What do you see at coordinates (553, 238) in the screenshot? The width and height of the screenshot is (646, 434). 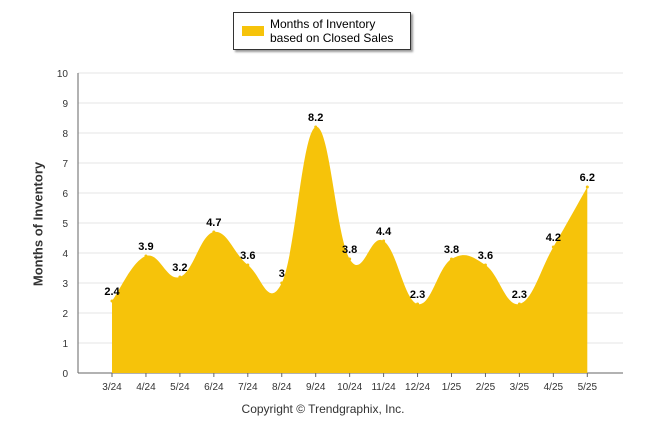 I see `data-label: 4.2` at bounding box center [553, 238].